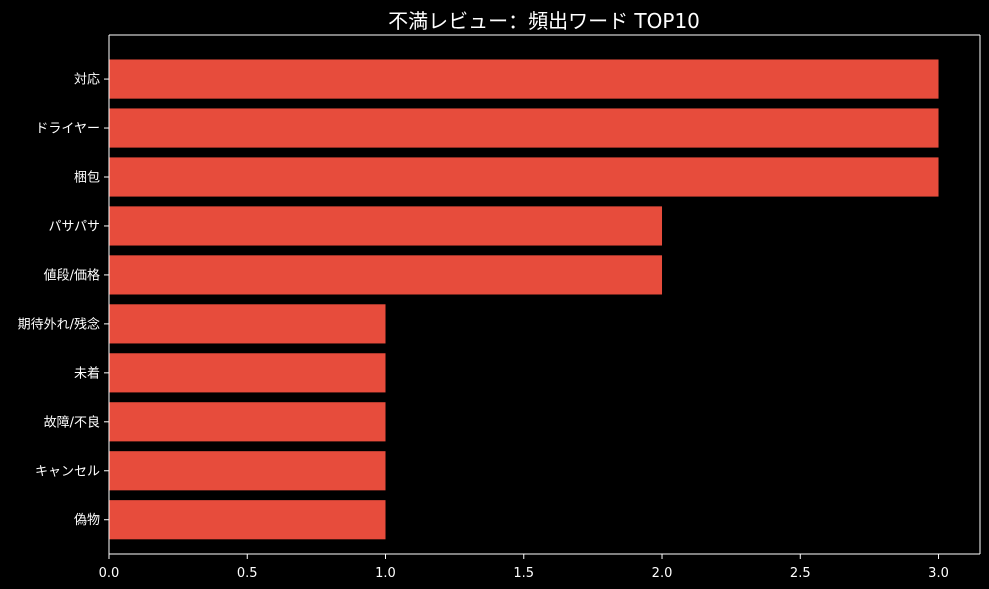 This screenshot has width=989, height=589. I want to click on x-tick-label: 2.0, so click(662, 573).